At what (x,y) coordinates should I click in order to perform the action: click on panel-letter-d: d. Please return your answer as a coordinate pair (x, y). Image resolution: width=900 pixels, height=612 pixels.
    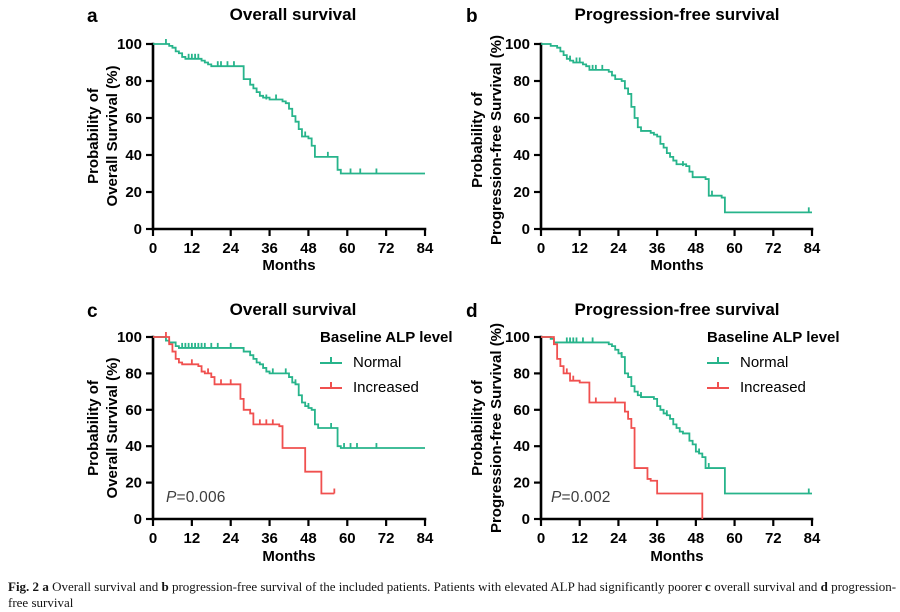
    Looking at the image, I should click on (472, 311).